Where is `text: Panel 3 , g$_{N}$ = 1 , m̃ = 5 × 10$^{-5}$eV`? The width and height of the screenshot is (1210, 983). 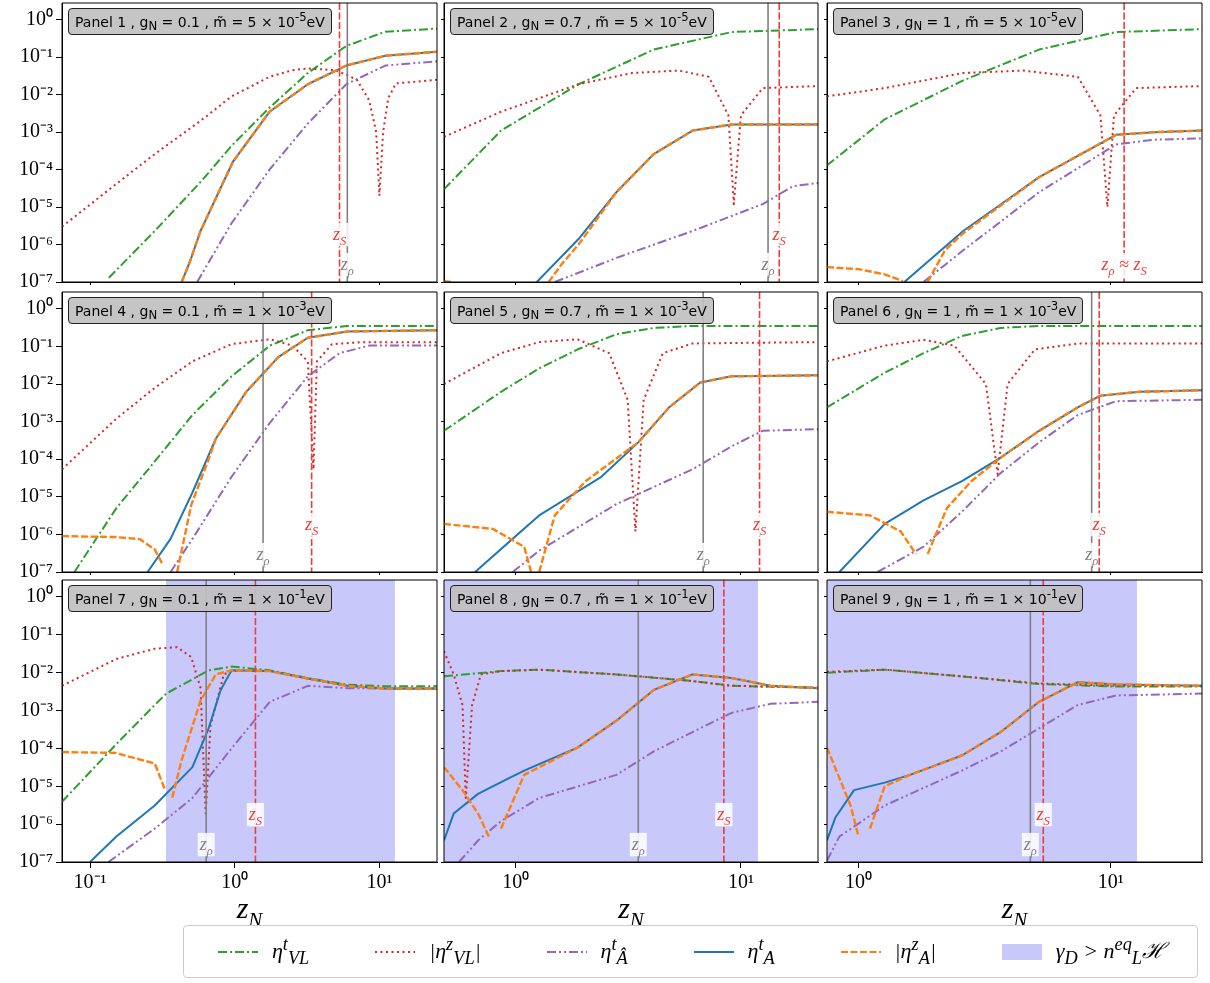 text: Panel 3 , g$_{N}$ = 1 , m̃ = 5 × 10$^{-5}$eV is located at coordinates (958, 22).